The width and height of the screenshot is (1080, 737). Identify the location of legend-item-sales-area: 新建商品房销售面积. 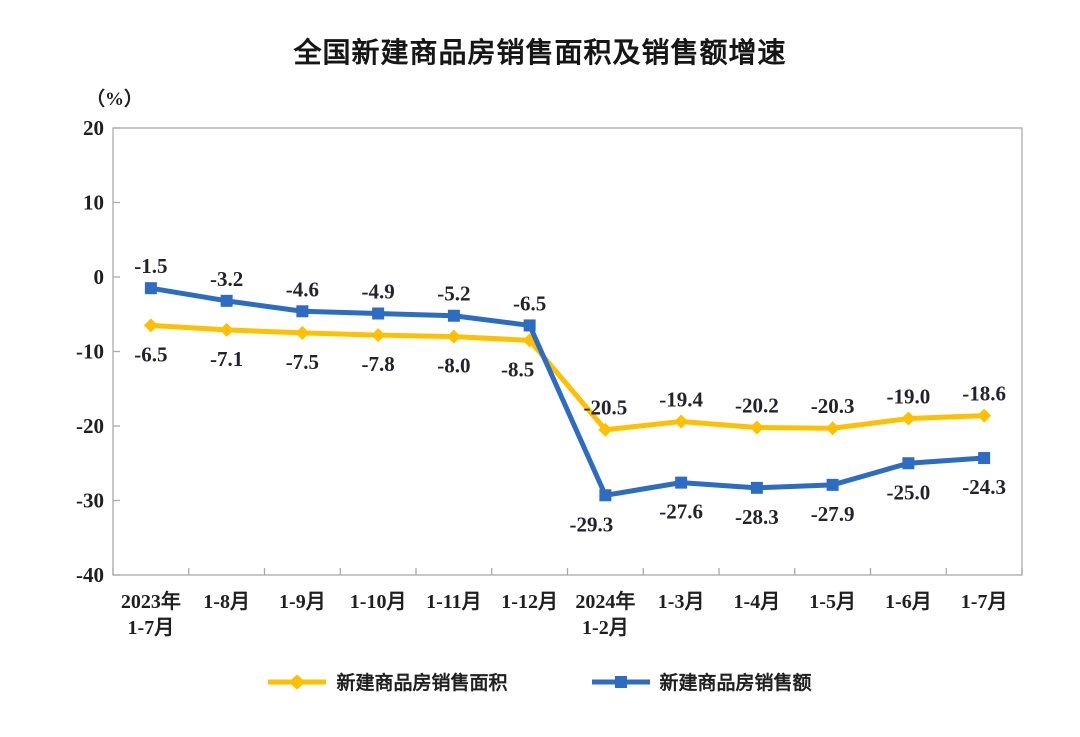
(388, 681).